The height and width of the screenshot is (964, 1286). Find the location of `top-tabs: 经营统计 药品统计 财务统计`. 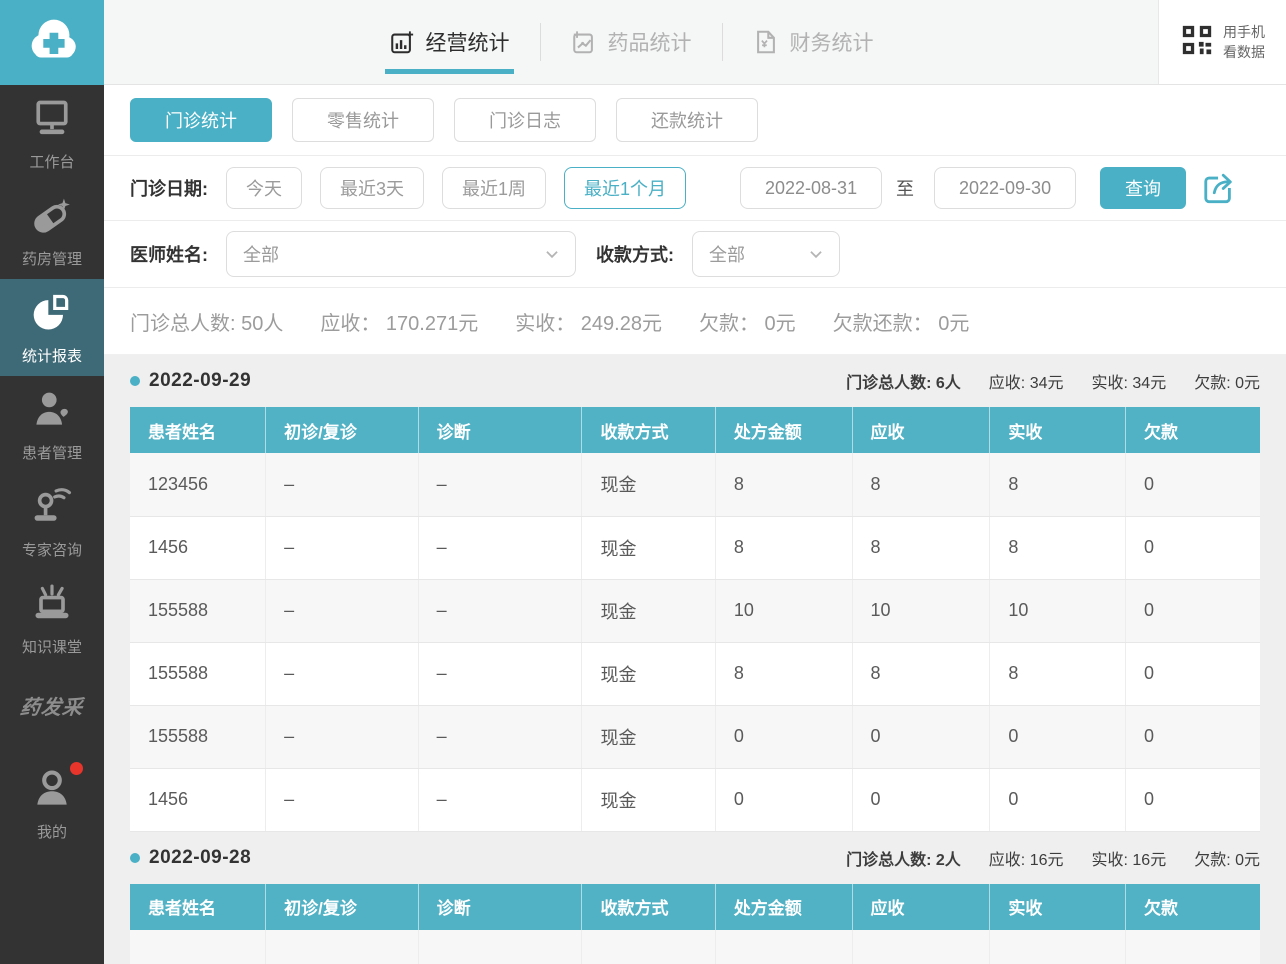

top-tabs: 经营统计 药品统计 财务统计 is located at coordinates (631, 42).